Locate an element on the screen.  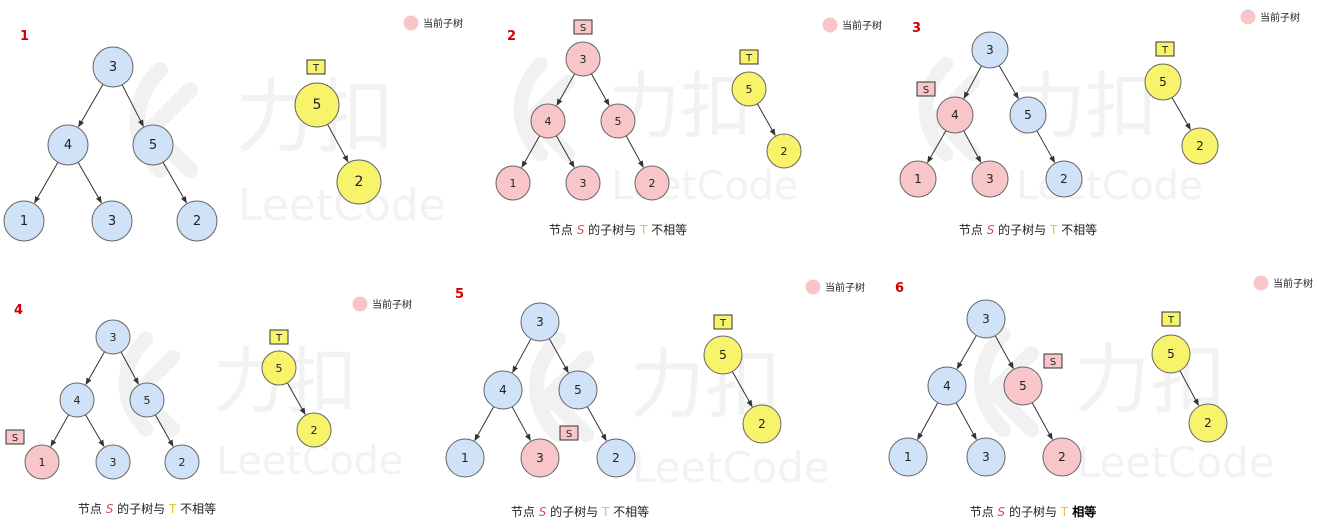
tree-s-node-rr-label: 2 is located at coordinates (616, 458).